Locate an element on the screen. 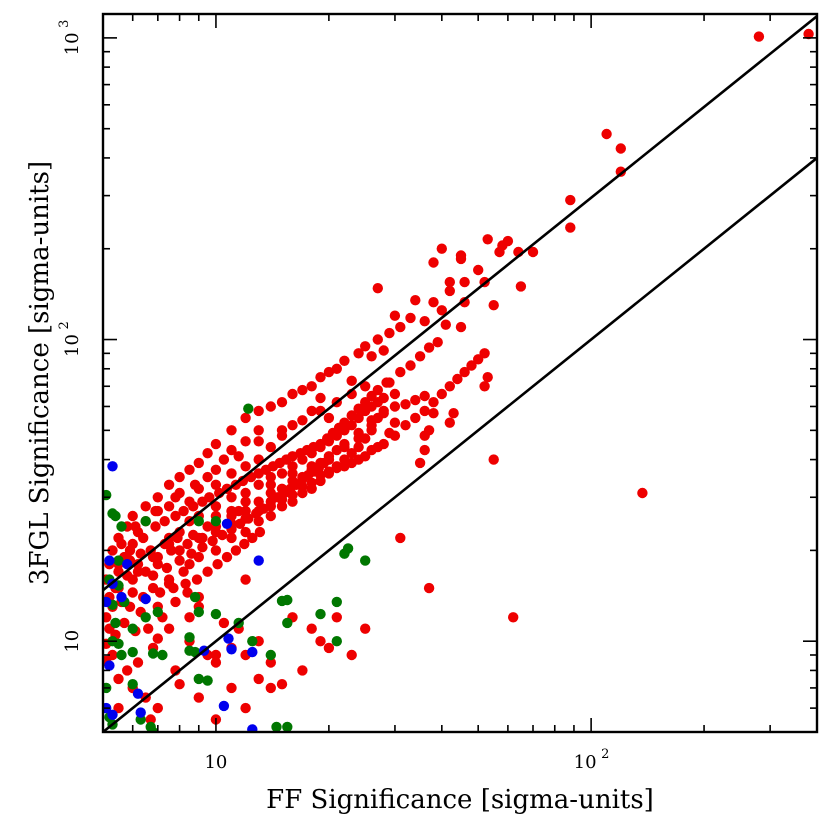 Image resolution: width=831 pixels, height=831 pixels. x-tick-labels: 10 10 2 is located at coordinates (406, 760).